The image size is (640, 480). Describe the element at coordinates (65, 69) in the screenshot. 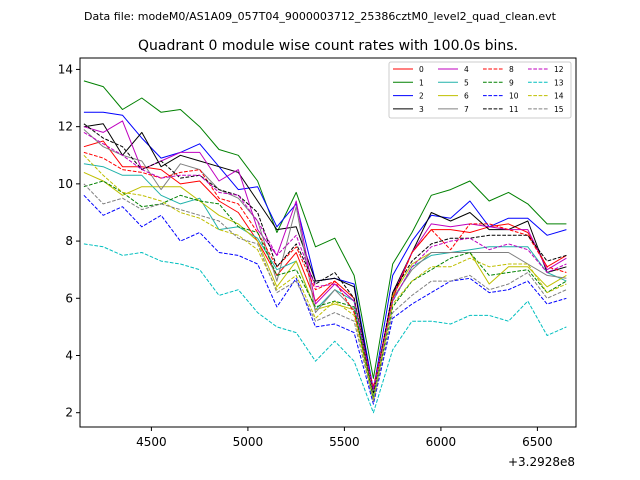

I see `y-tick-label: 14` at that location.